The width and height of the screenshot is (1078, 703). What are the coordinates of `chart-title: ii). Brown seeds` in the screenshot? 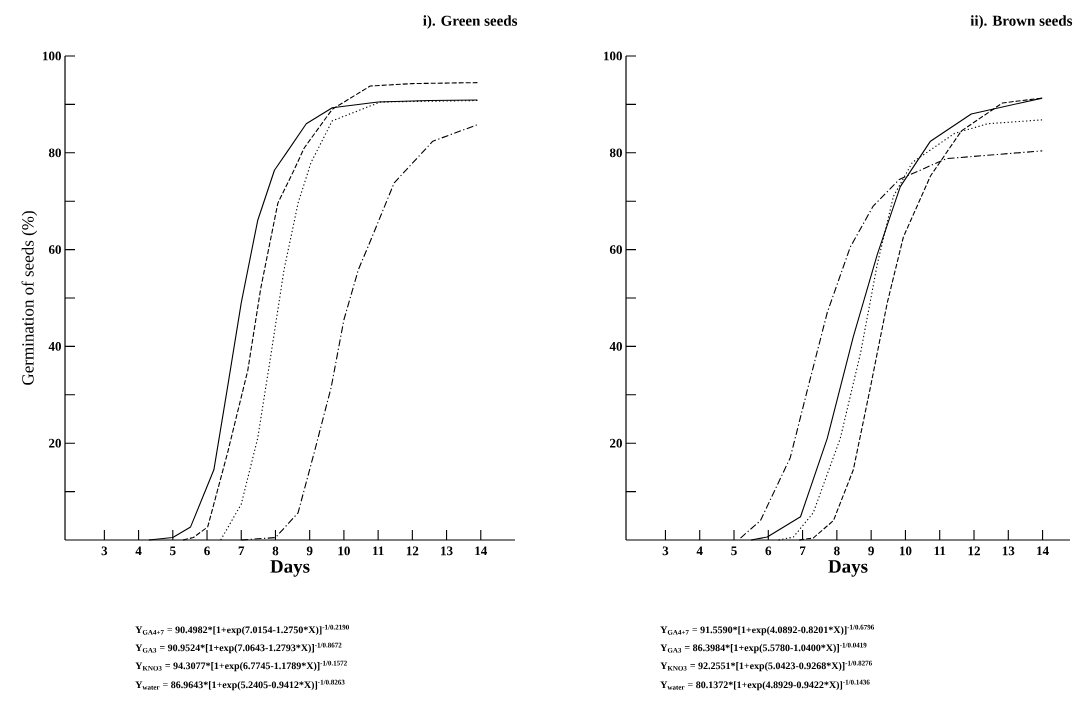 It's located at (1021, 22).